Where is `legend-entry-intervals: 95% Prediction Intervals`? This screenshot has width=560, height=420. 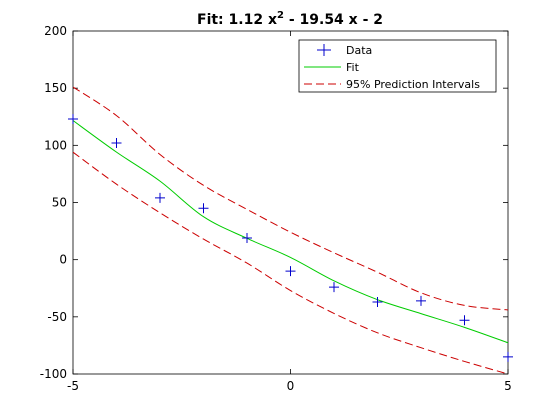
legend-entry-intervals: 95% Prediction Intervals is located at coordinates (392, 84).